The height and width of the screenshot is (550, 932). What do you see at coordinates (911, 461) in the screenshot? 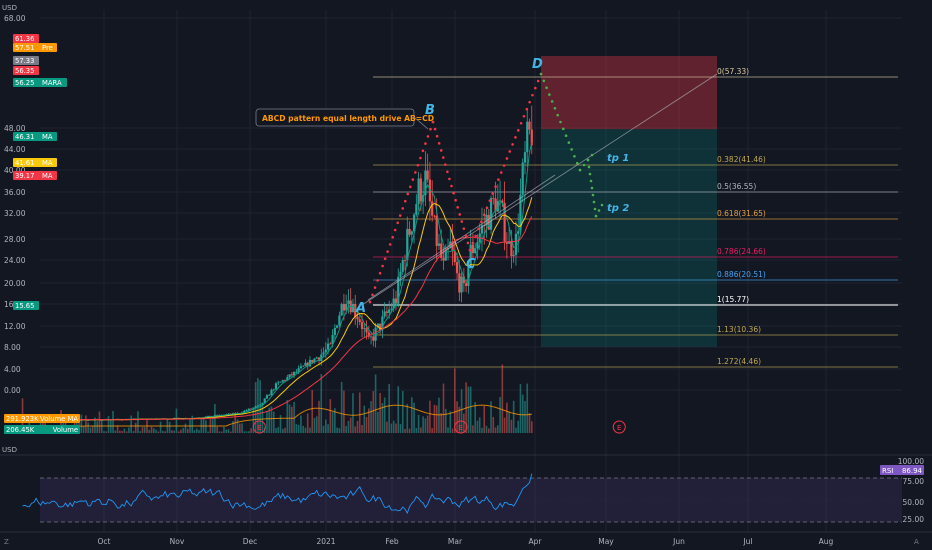
I see `rsi-tick-label: 100.00` at bounding box center [911, 461].